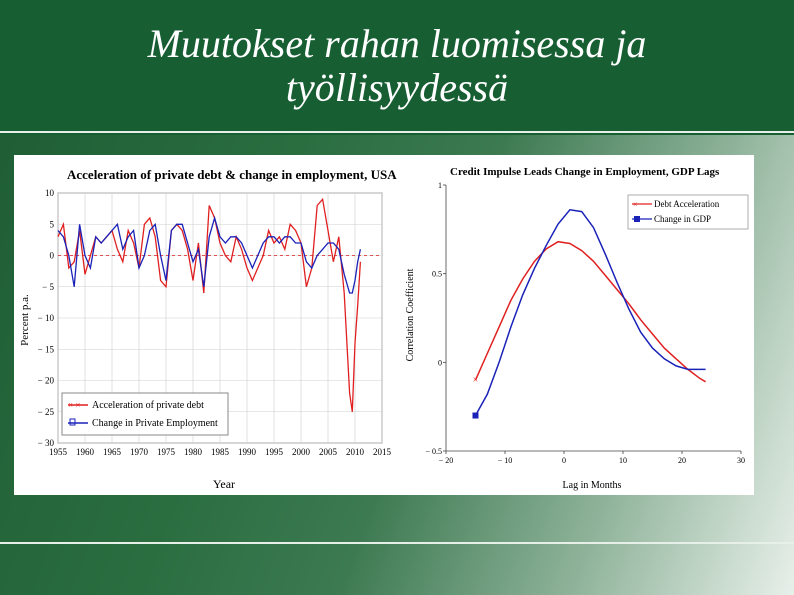  I want to click on left-x-tick-label: 1965, so click(112, 452).